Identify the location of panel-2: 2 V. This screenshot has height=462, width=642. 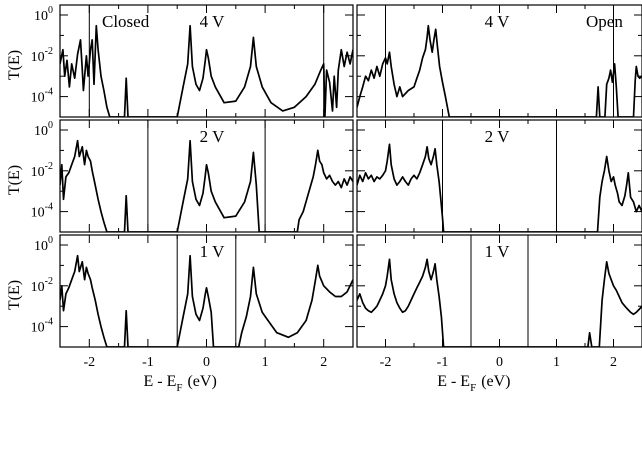
(206, 176).